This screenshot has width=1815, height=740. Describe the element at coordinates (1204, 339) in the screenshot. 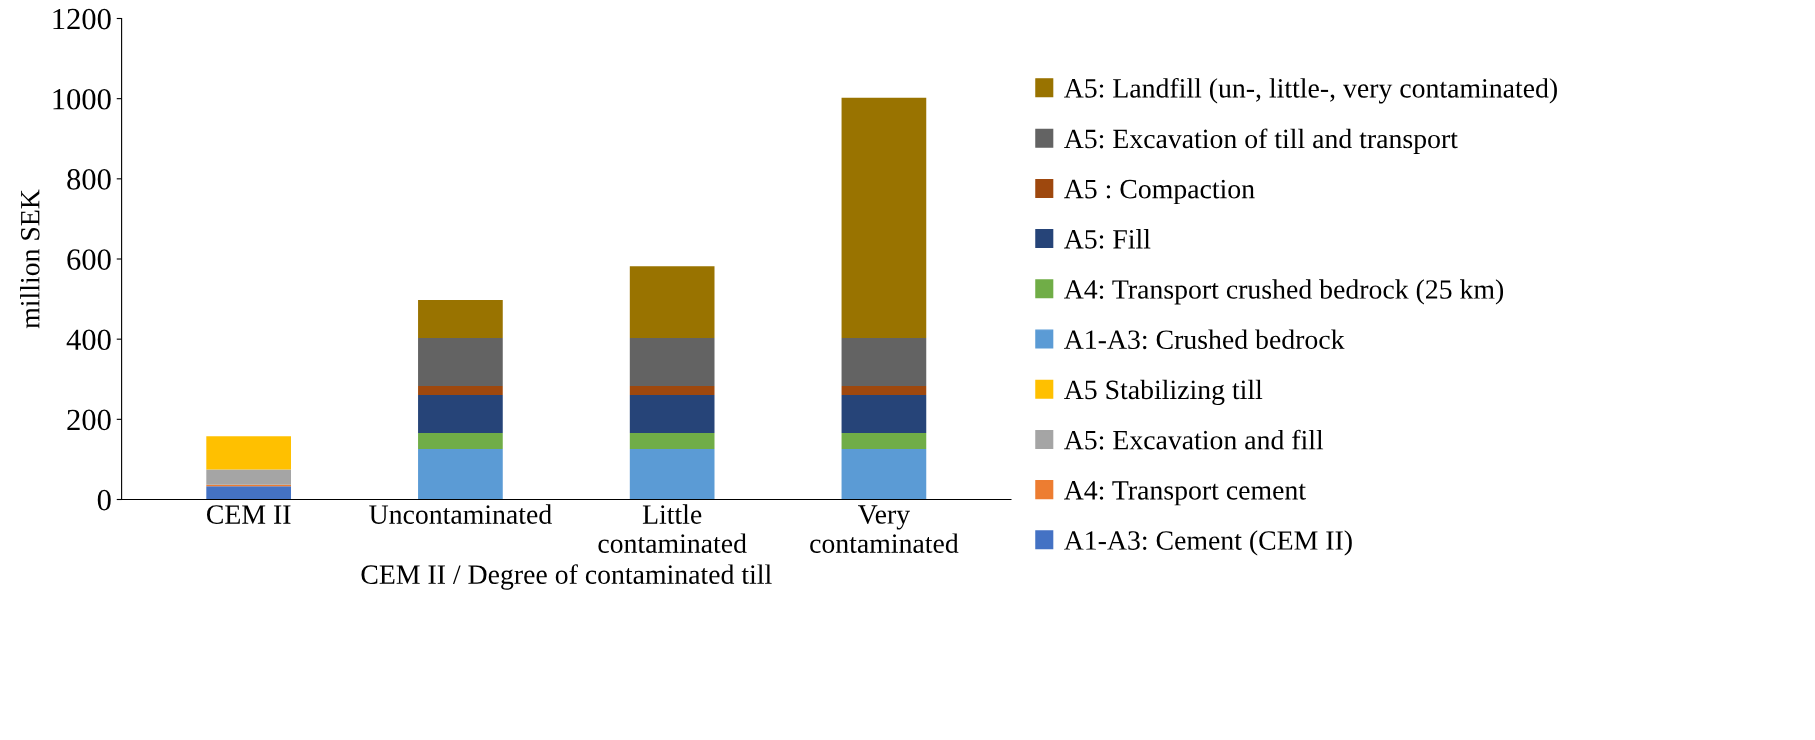

I see `legend-label: A1-A3: Crushed bedrock` at that location.